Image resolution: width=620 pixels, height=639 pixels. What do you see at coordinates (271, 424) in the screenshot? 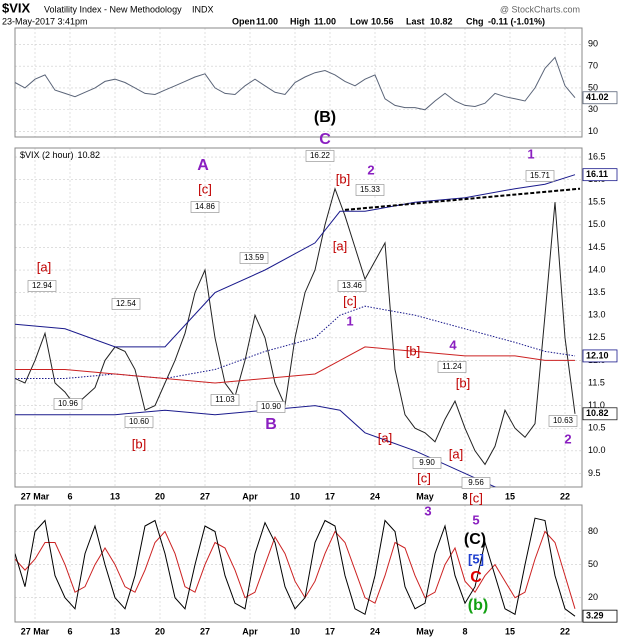
I see `wave-label: B` at bounding box center [271, 424].